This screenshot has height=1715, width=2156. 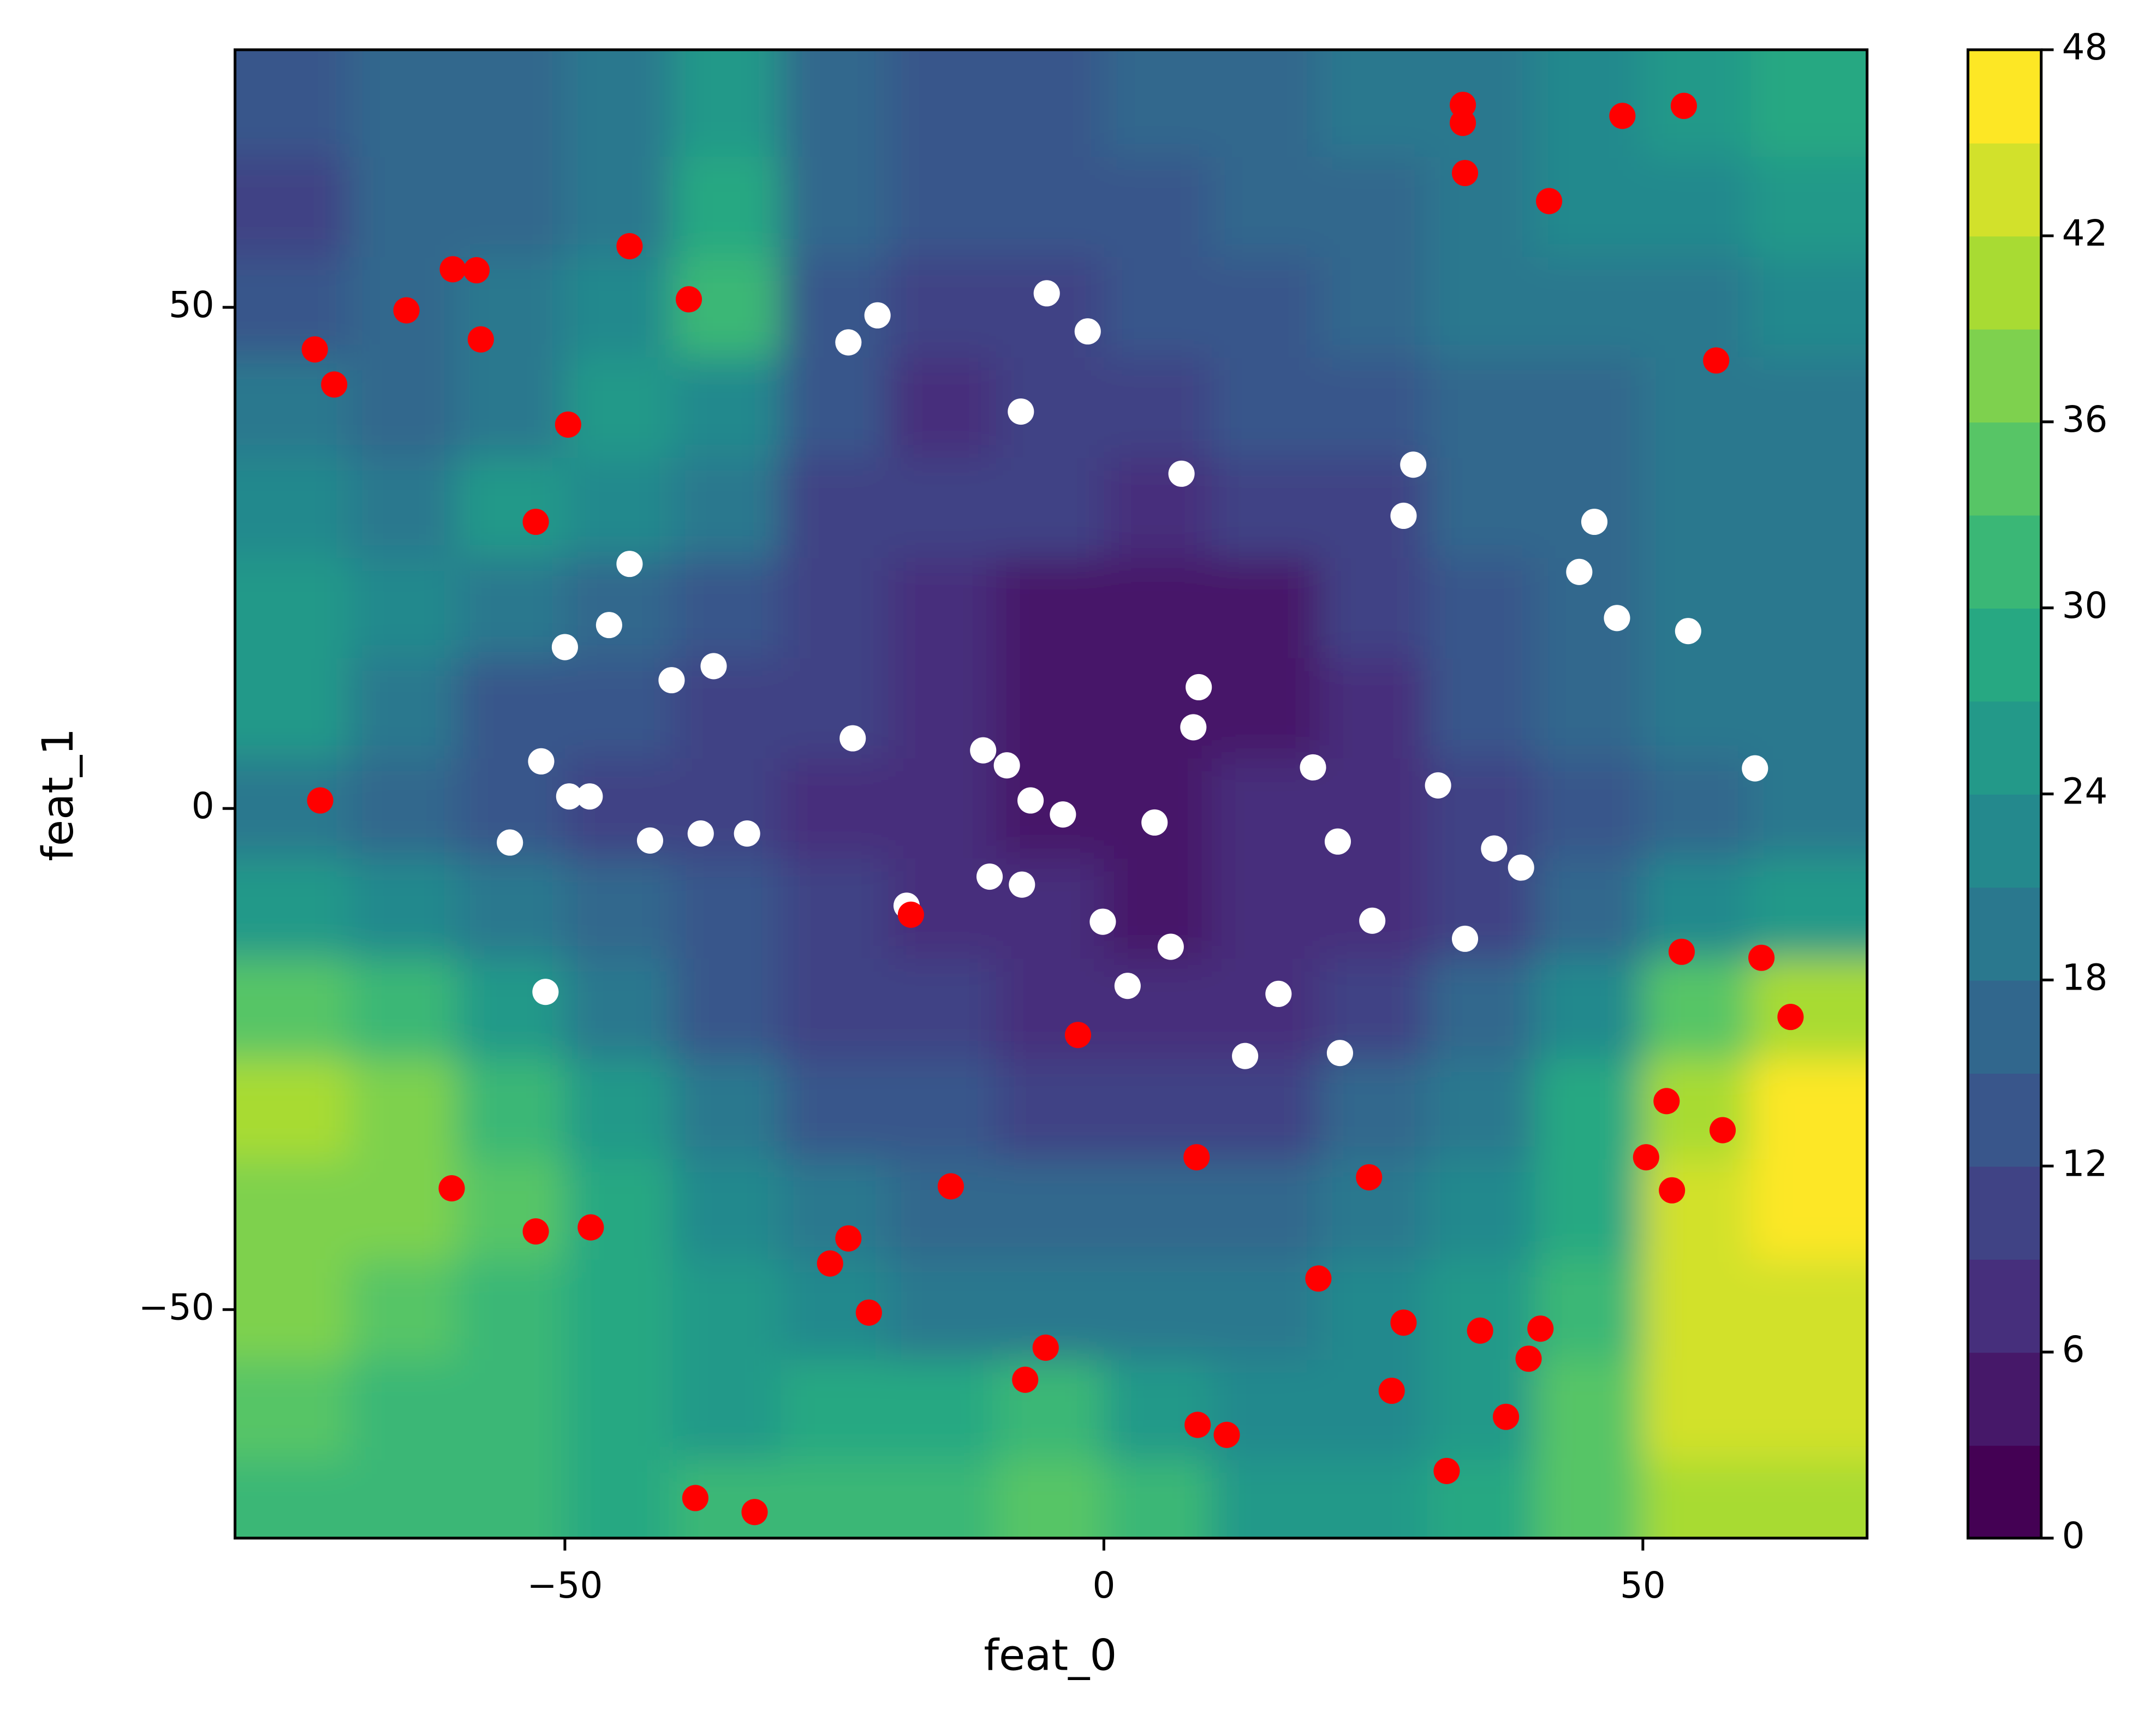 I want to click on colorbar-tick-label: 18, so click(x=2085, y=977).